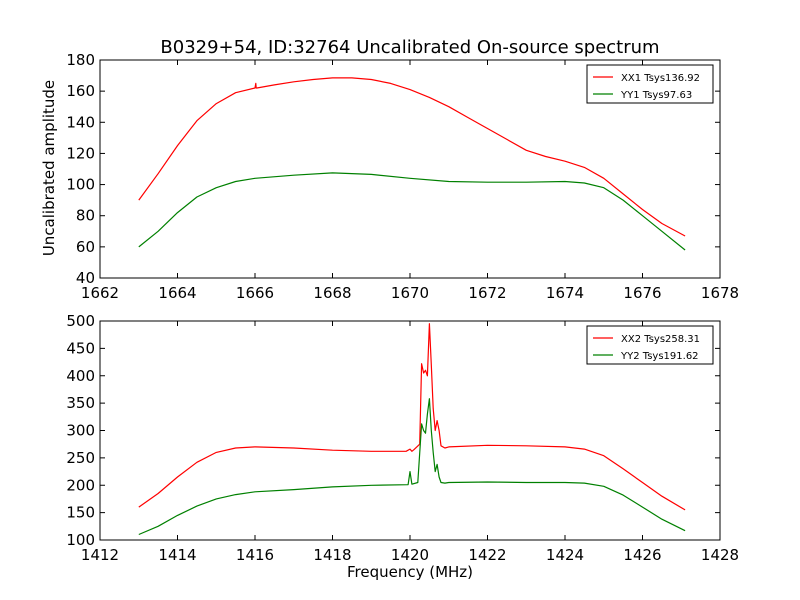 The image size is (800, 600). What do you see at coordinates (642, 293) in the screenshot?
I see `top-x-tick-label: 1676` at bounding box center [642, 293].